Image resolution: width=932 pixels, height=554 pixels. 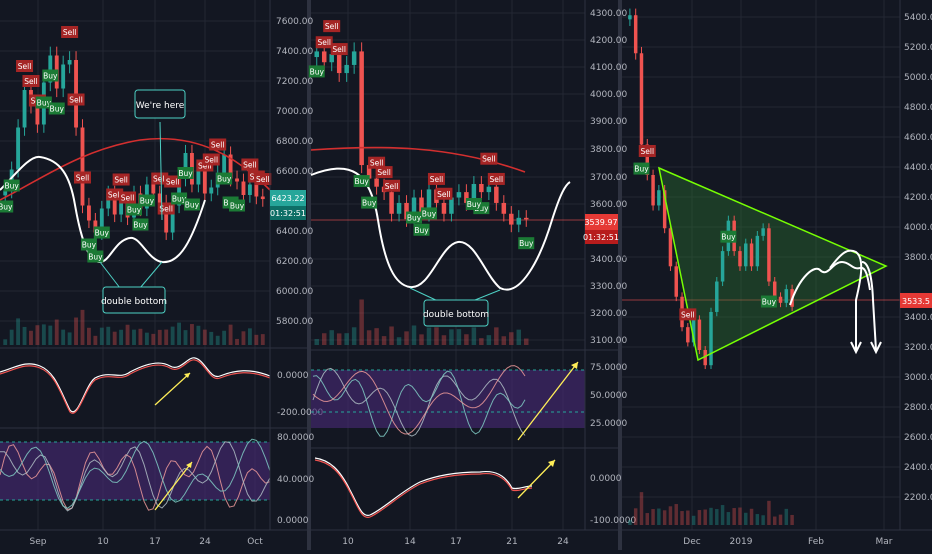 What do you see at coordinates (455, 542) in the screenshot?
I see `middle-time-axis: 10 14 17 21 24` at bounding box center [455, 542].